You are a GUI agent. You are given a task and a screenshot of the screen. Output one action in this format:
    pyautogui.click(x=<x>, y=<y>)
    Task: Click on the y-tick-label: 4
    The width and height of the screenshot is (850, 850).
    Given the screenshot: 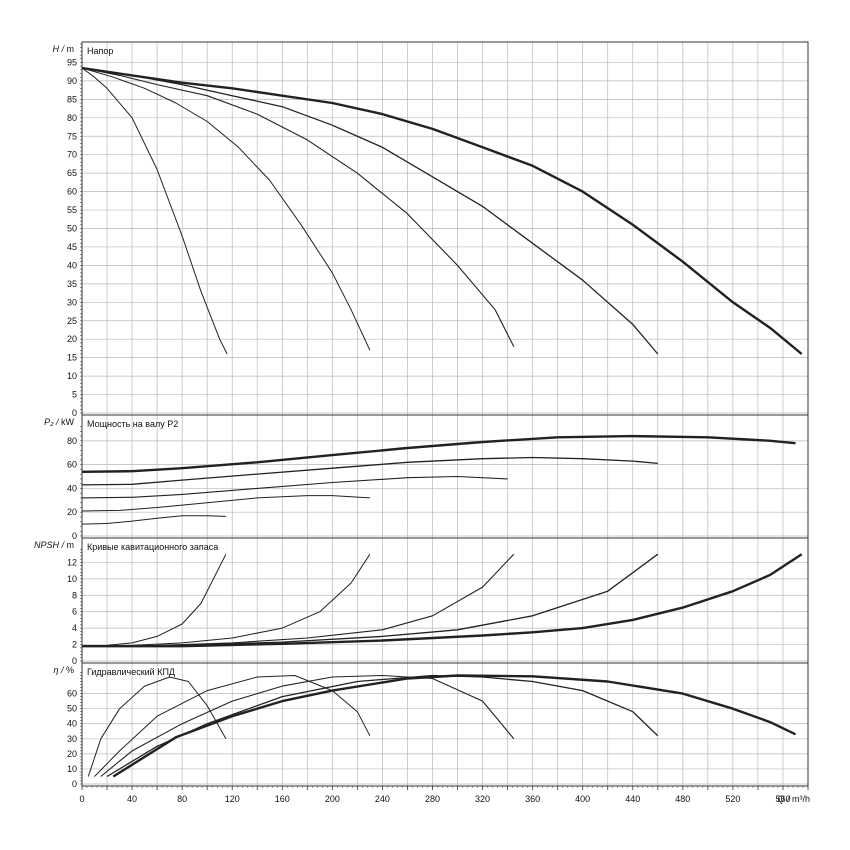 What is the action you would take?
    pyautogui.click(x=74, y=628)
    